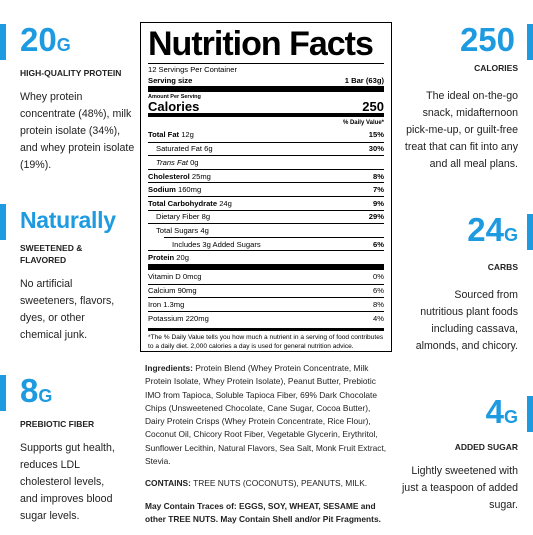 The height and width of the screenshot is (535, 533). What do you see at coordinates (174, 304) in the screenshot?
I see `nutrient-amount: 1.3mg` at bounding box center [174, 304].